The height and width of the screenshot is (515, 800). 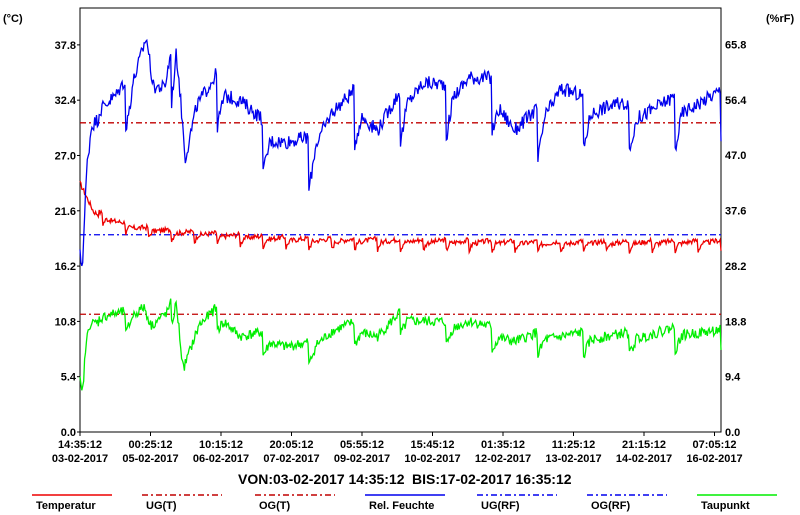 I want to click on x-tick-date: 14-02-2017, so click(x=644, y=459).